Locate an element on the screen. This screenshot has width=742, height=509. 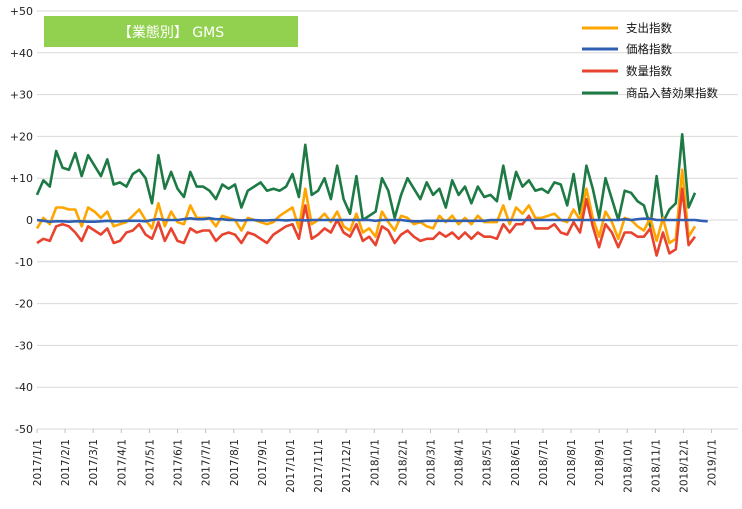
legend: 支出指数 価格指数 数量指数 商品入替効果指数 is located at coordinates (650, 60).